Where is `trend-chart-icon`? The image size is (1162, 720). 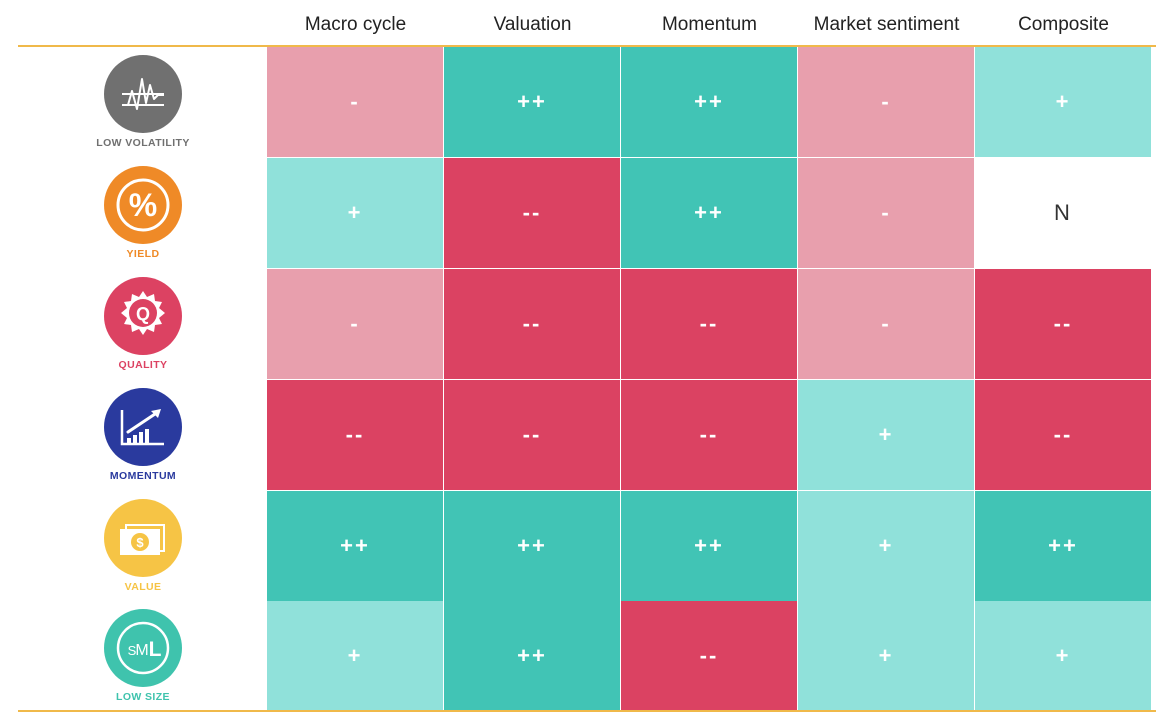 trend-chart-icon is located at coordinates (143, 427).